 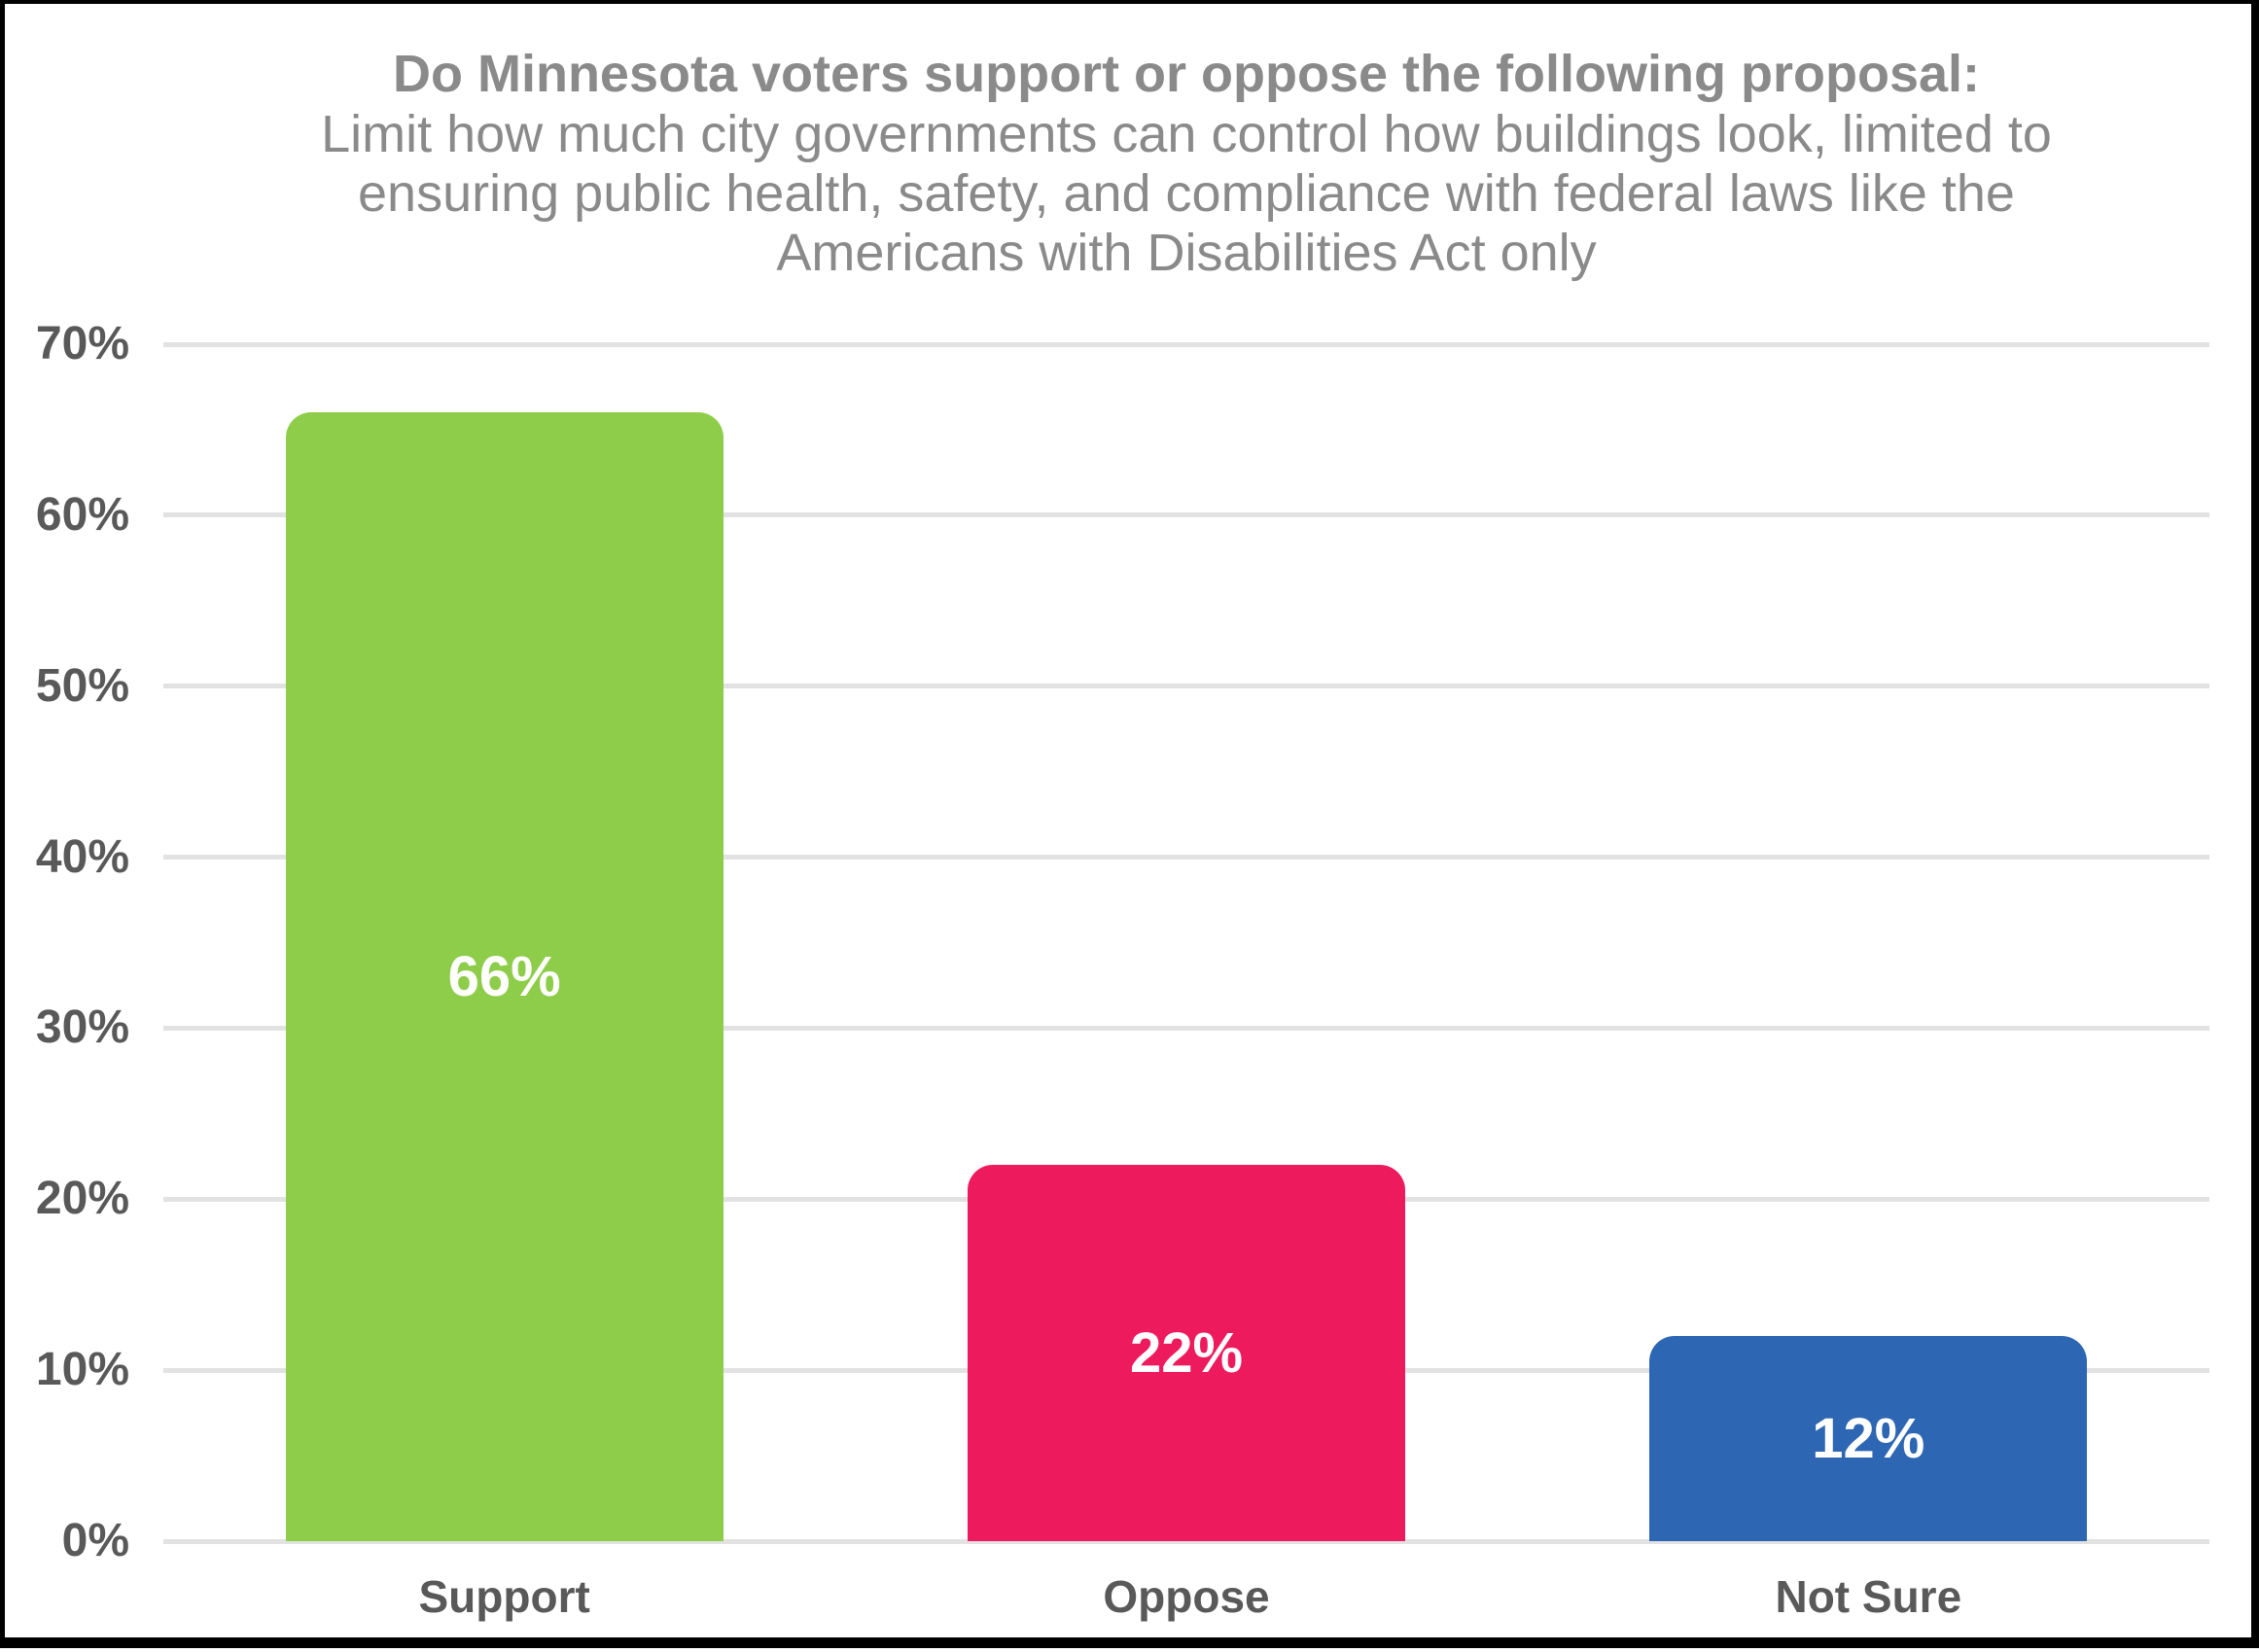 I want to click on y-tick-label-40: 40%, so click(x=82, y=856).